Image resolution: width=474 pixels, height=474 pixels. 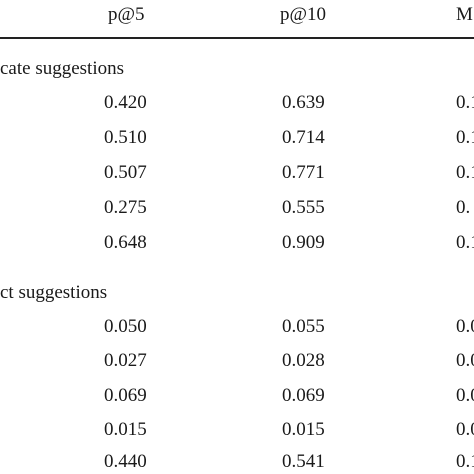 What do you see at coordinates (463, 207) in the screenshot?
I see `table-cell: 0.` at bounding box center [463, 207].